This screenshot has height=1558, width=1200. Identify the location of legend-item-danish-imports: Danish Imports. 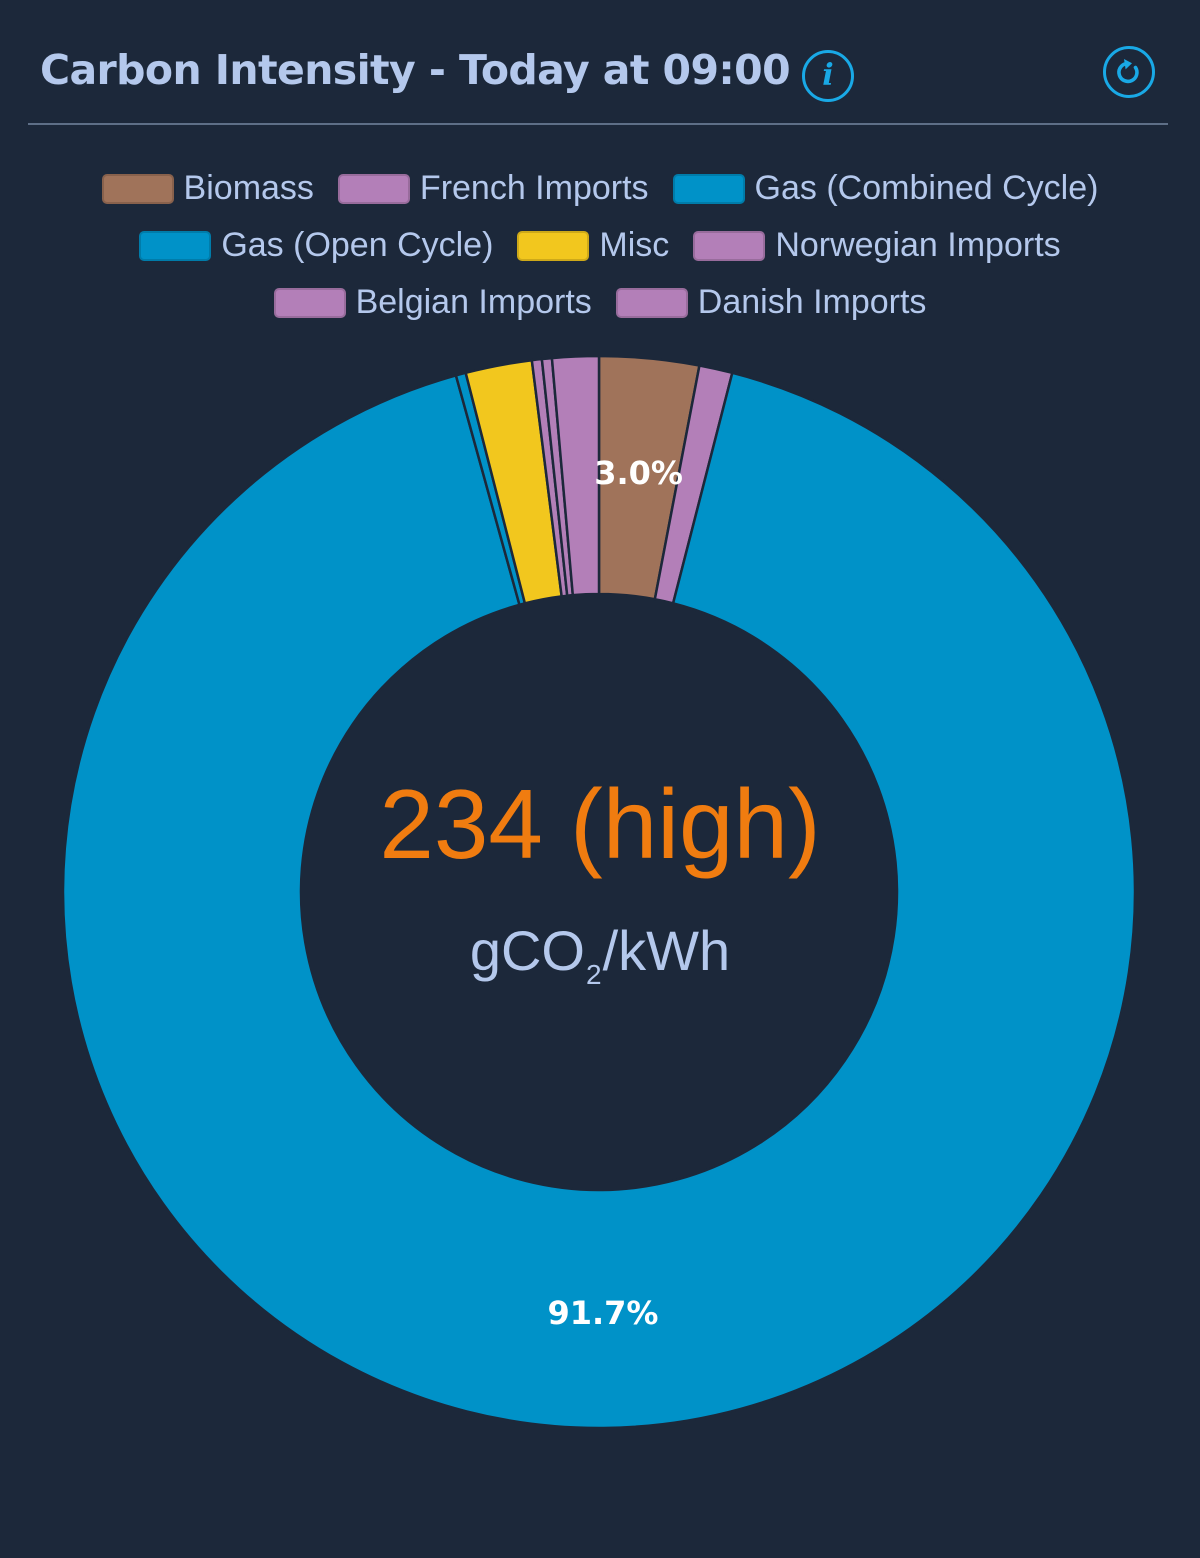
(771, 302).